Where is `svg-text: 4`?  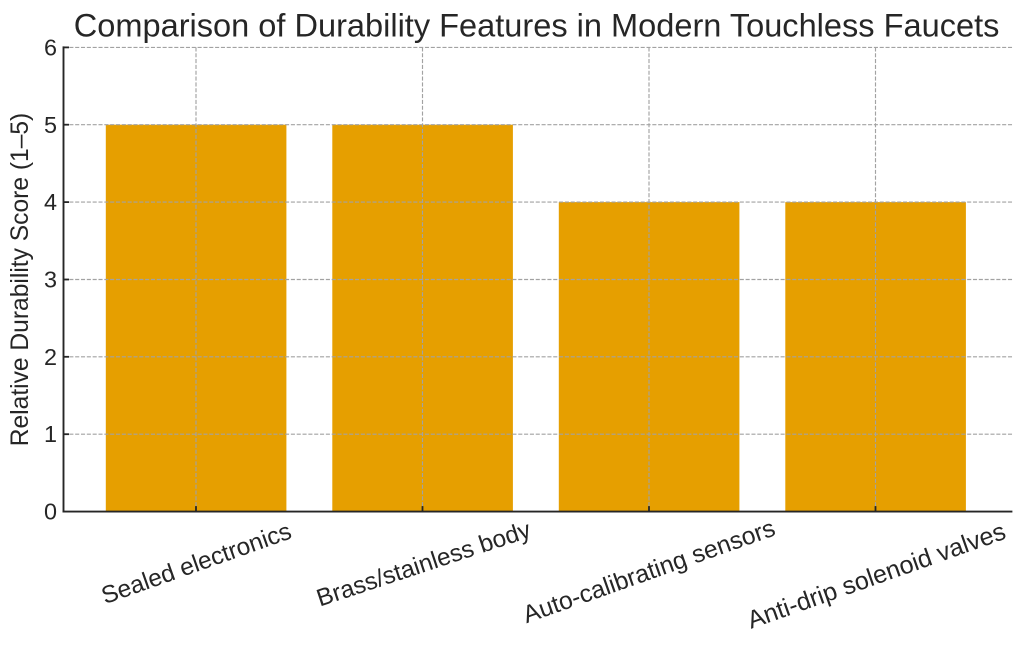 svg-text: 4 is located at coordinates (50, 202).